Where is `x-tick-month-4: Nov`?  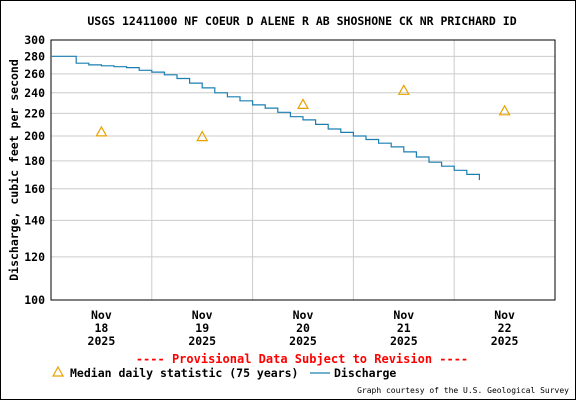 x-tick-month-4: Nov is located at coordinates (504, 315).